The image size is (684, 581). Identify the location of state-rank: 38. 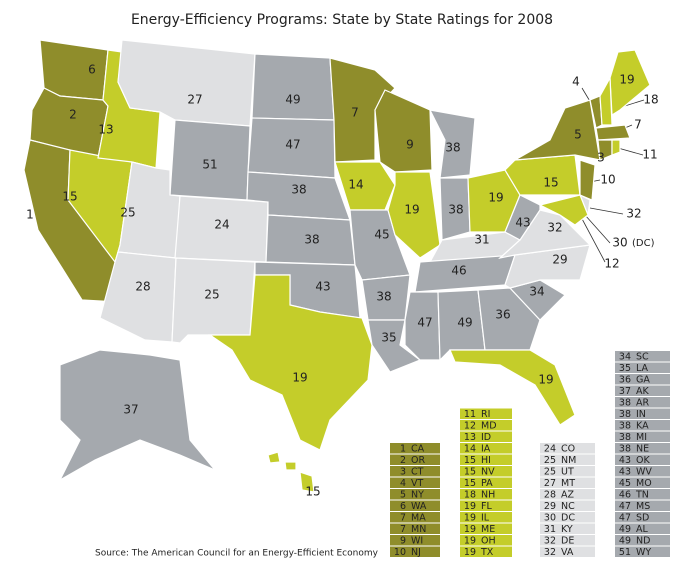
(383, 297).